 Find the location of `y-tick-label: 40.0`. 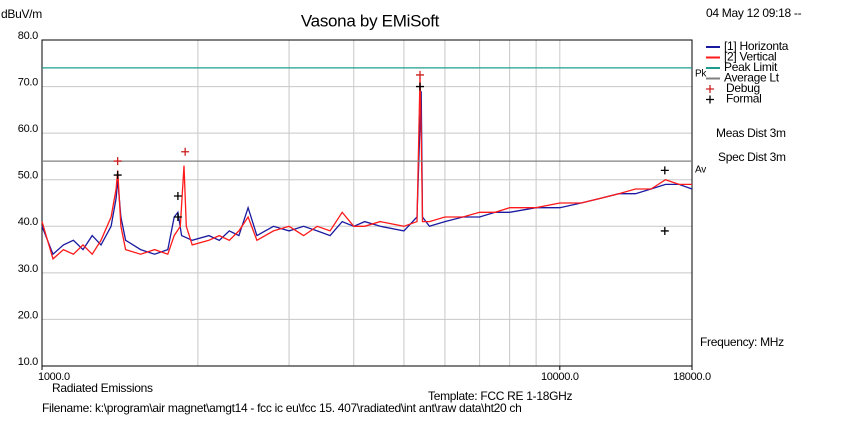

y-tick-label: 40.0 is located at coordinates (28, 222).